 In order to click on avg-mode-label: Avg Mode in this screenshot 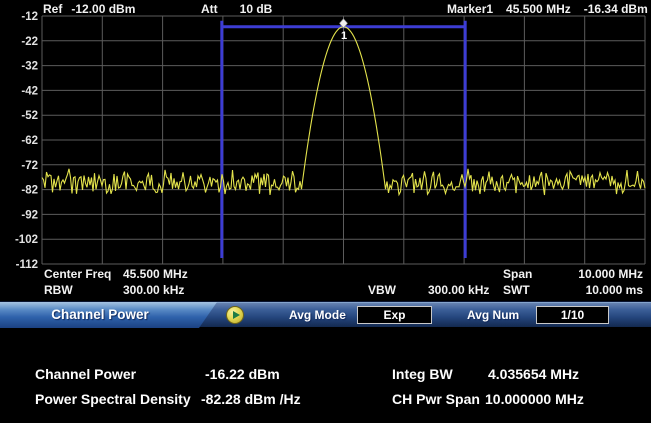, I will do `click(317, 315)`.